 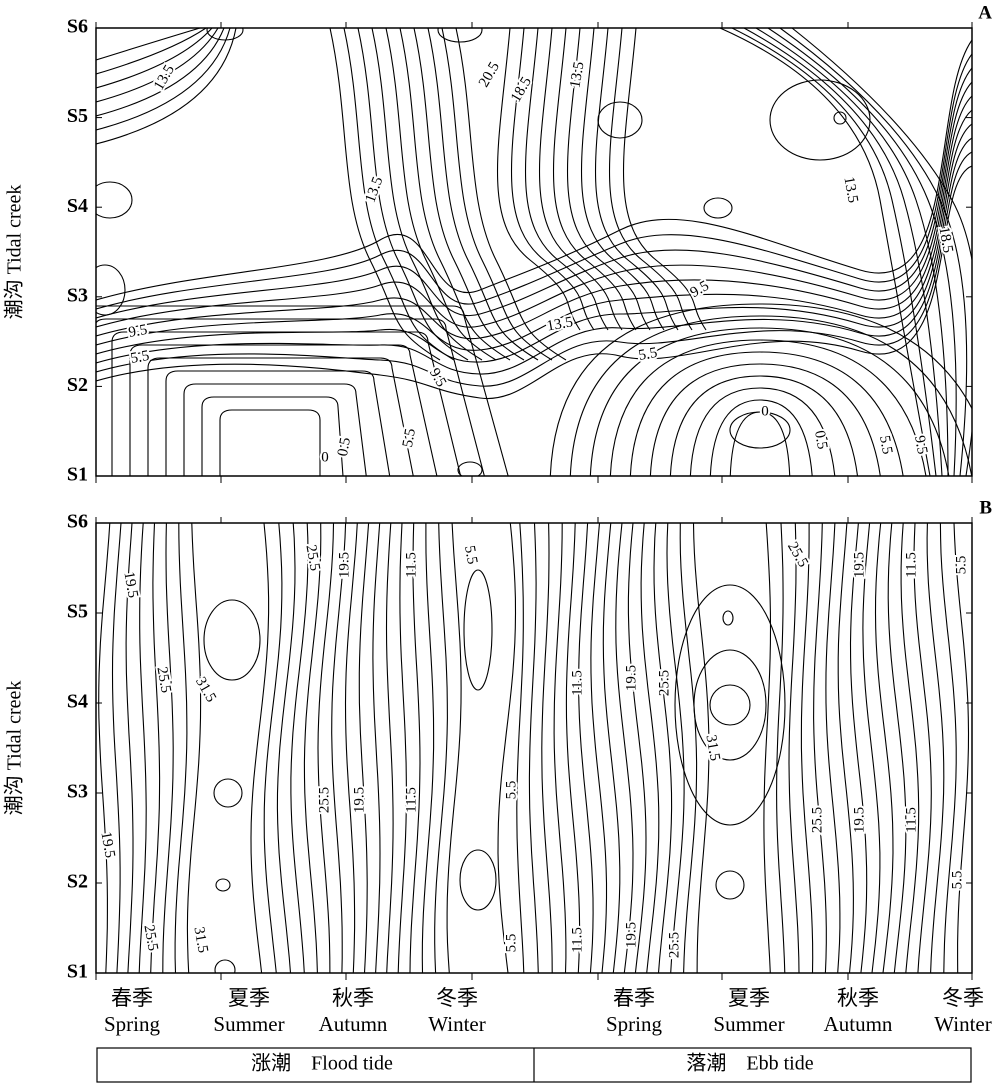 I want to click on group-label: 涨潮 Flood tide, so click(x=322, y=1063).